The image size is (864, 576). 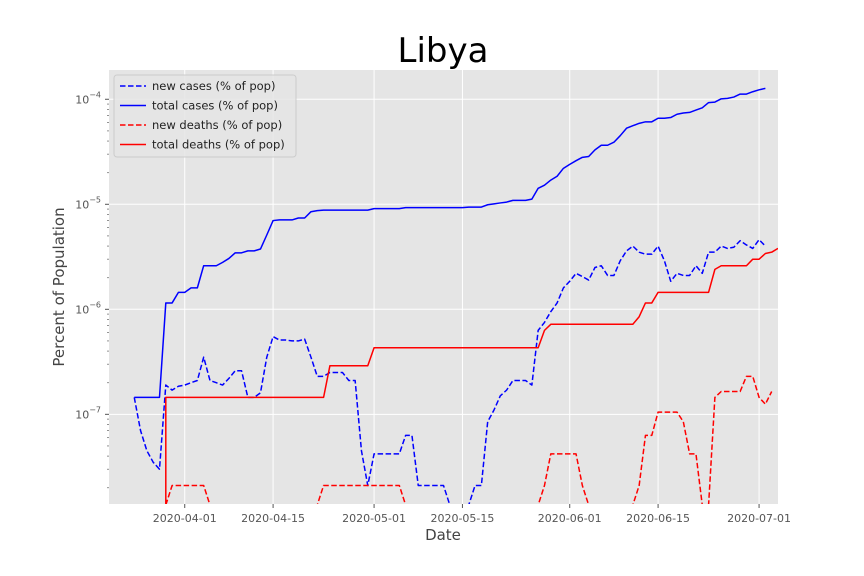 I want to click on x-tick-label: 2020-06-15, so click(x=658, y=518).